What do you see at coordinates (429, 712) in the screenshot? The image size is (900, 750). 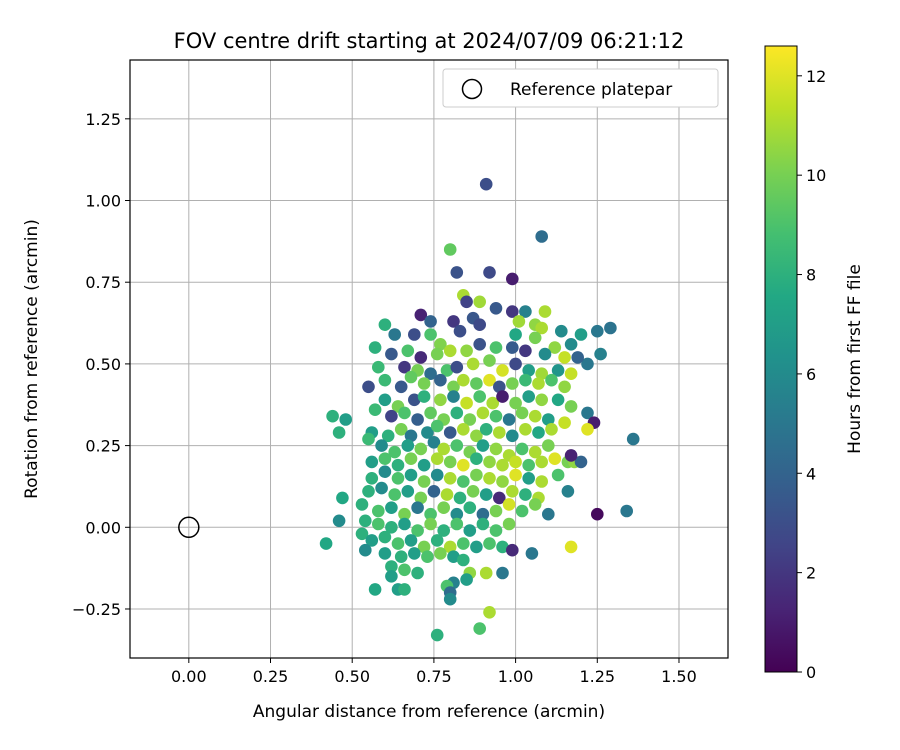 I see `x-axis-label: Angular distance from reference (arcmin)` at bounding box center [429, 712].